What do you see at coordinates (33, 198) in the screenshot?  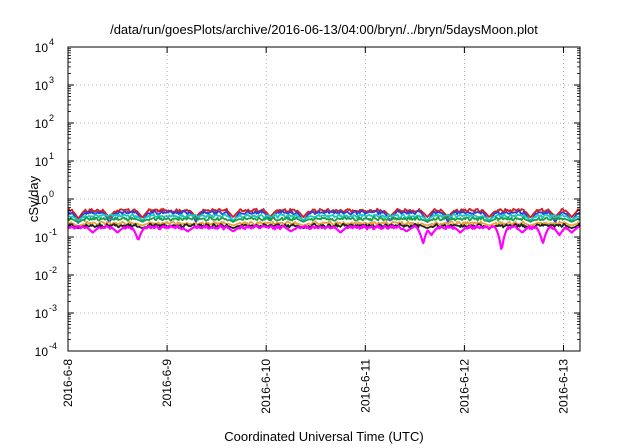 I see `y-axis-label: cSv/day` at bounding box center [33, 198].